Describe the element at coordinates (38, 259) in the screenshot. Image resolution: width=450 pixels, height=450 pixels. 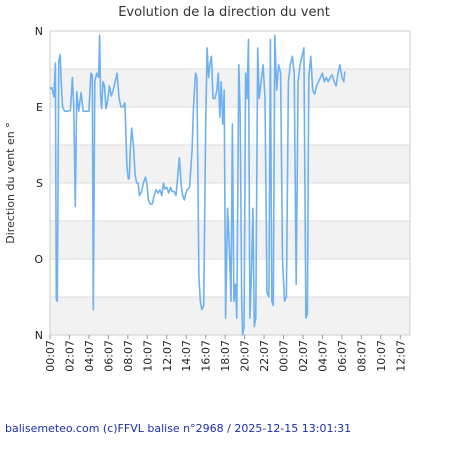
I see `y-tick-label: O` at that location.